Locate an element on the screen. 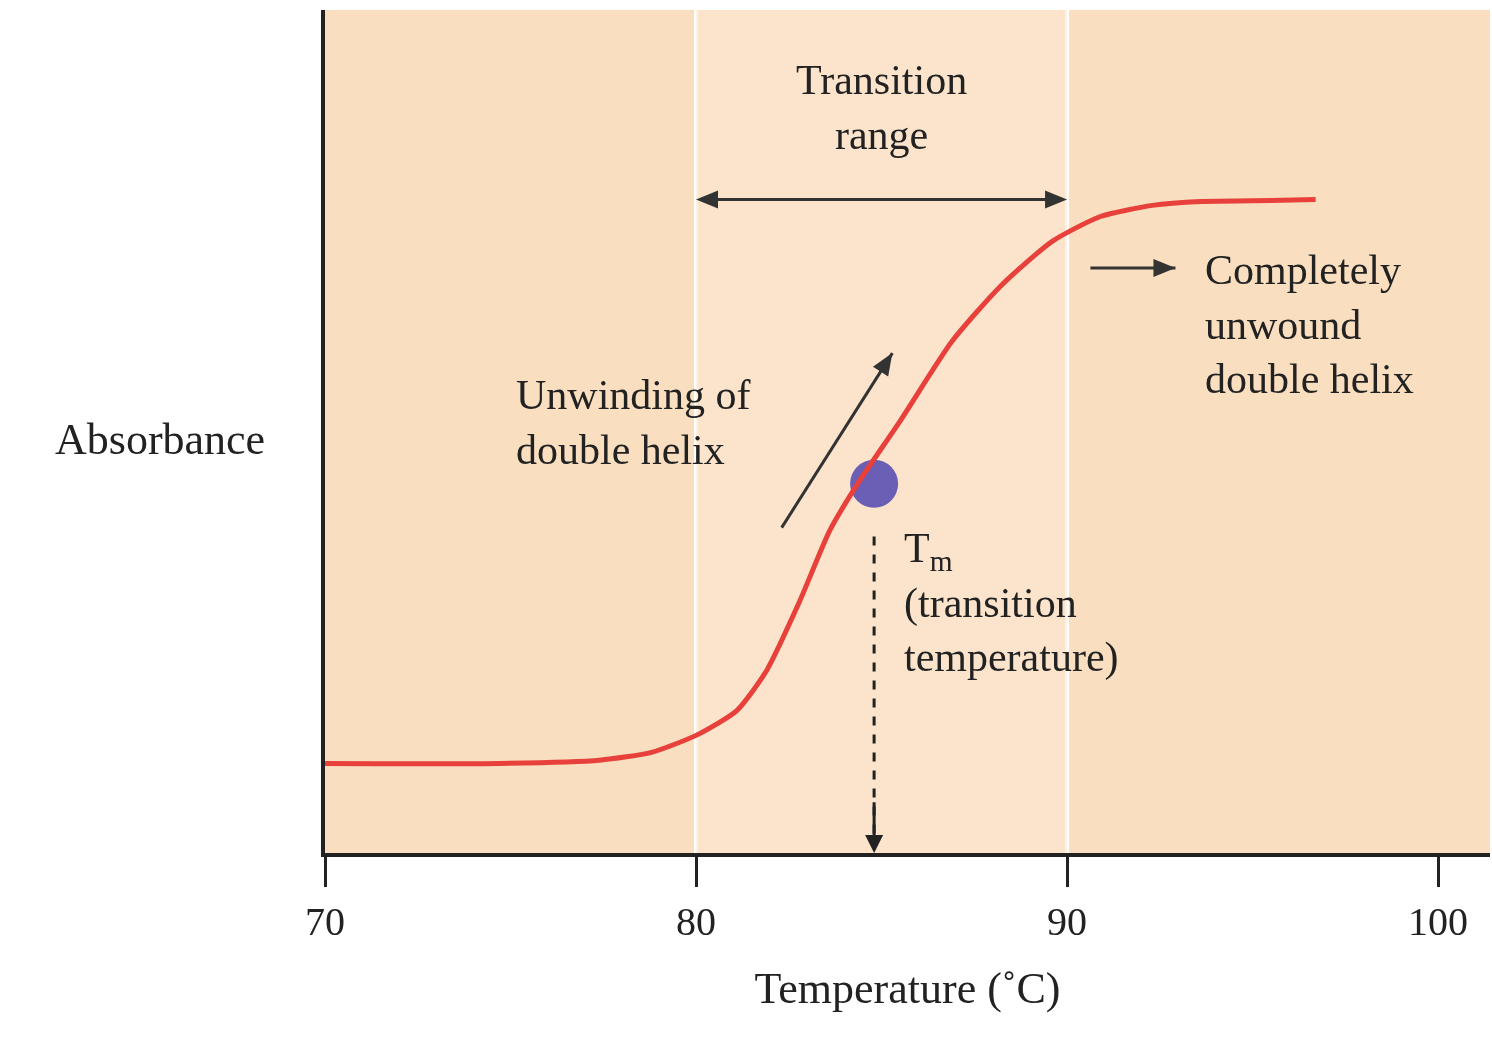 The height and width of the screenshot is (1042, 1492). x-tick-label: 80 is located at coordinates (696, 921).